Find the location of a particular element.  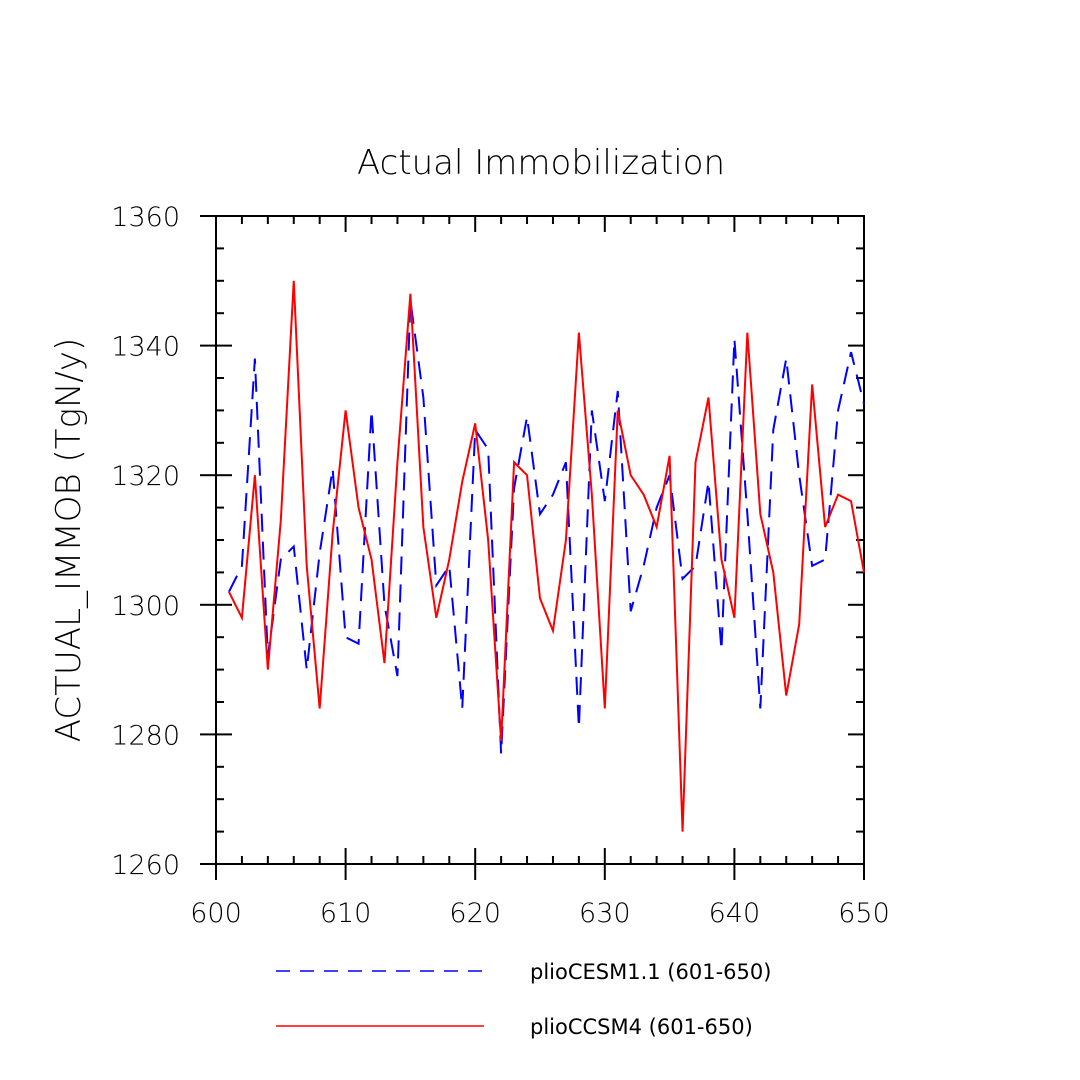

legend: plioCESM1.1 (601-650) plioCCSM4 (601-650) is located at coordinates (523, 999).